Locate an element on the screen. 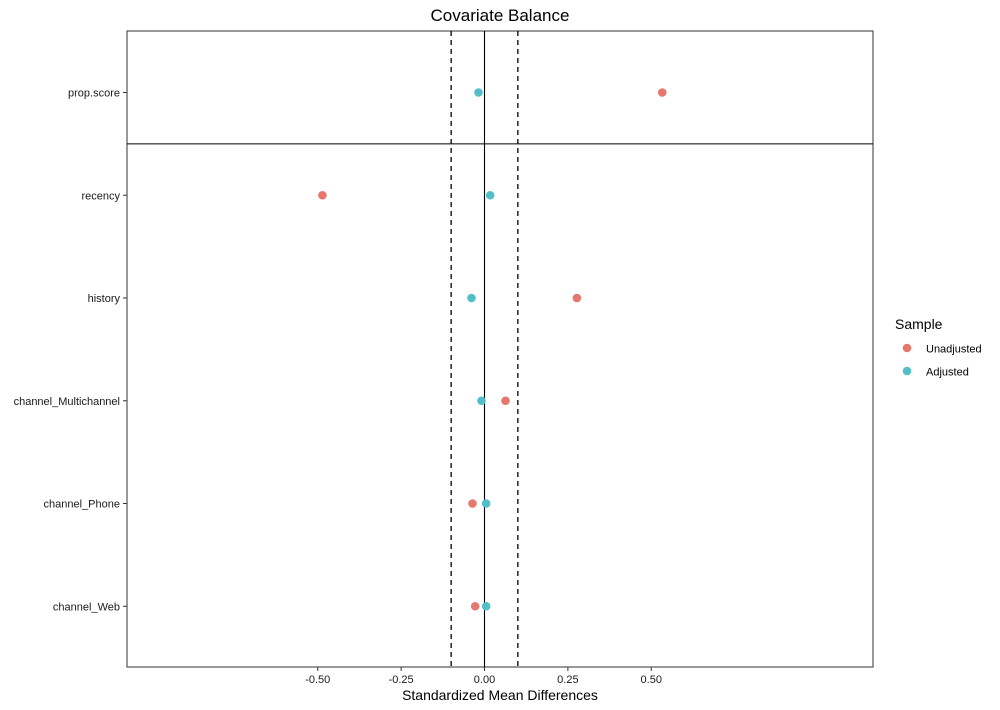 The width and height of the screenshot is (1000, 710). x-tick-label: -0.50 is located at coordinates (317, 680).